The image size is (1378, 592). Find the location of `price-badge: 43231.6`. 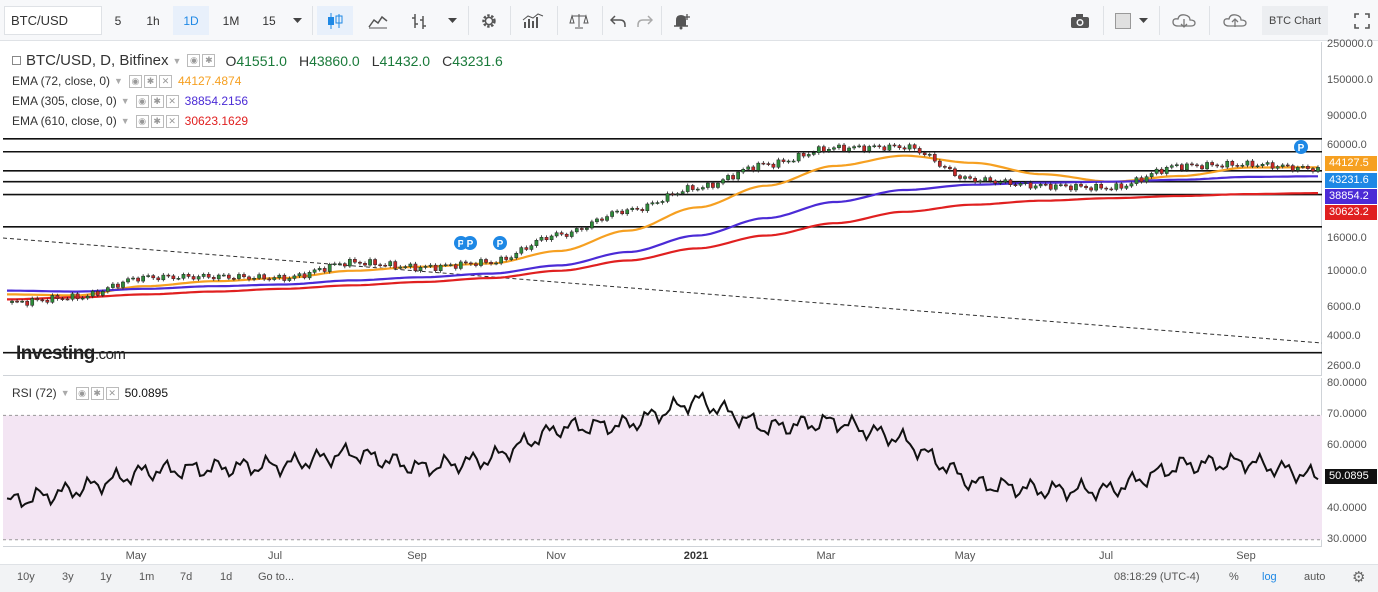

price-badge: 43231.6 is located at coordinates (1351, 180).